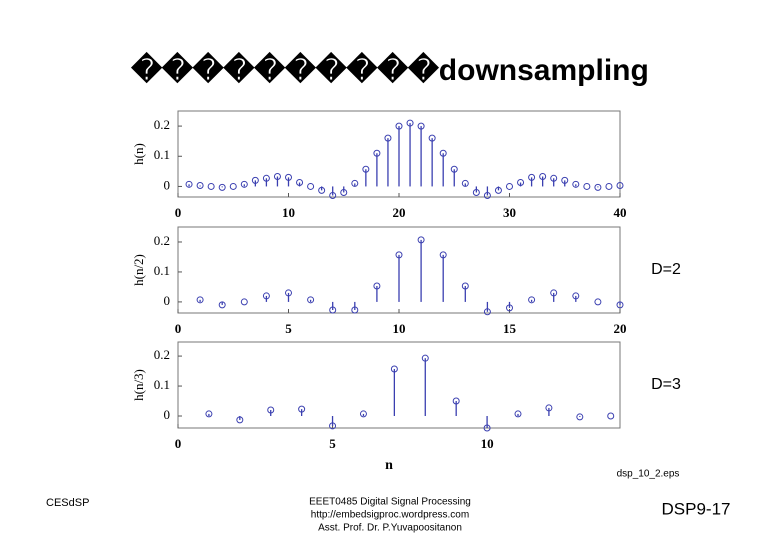 Image resolution: width=780 pixels, height=540 pixels. I want to click on footer-line: EEET0485 Digital Signal Processing, so click(390, 502).